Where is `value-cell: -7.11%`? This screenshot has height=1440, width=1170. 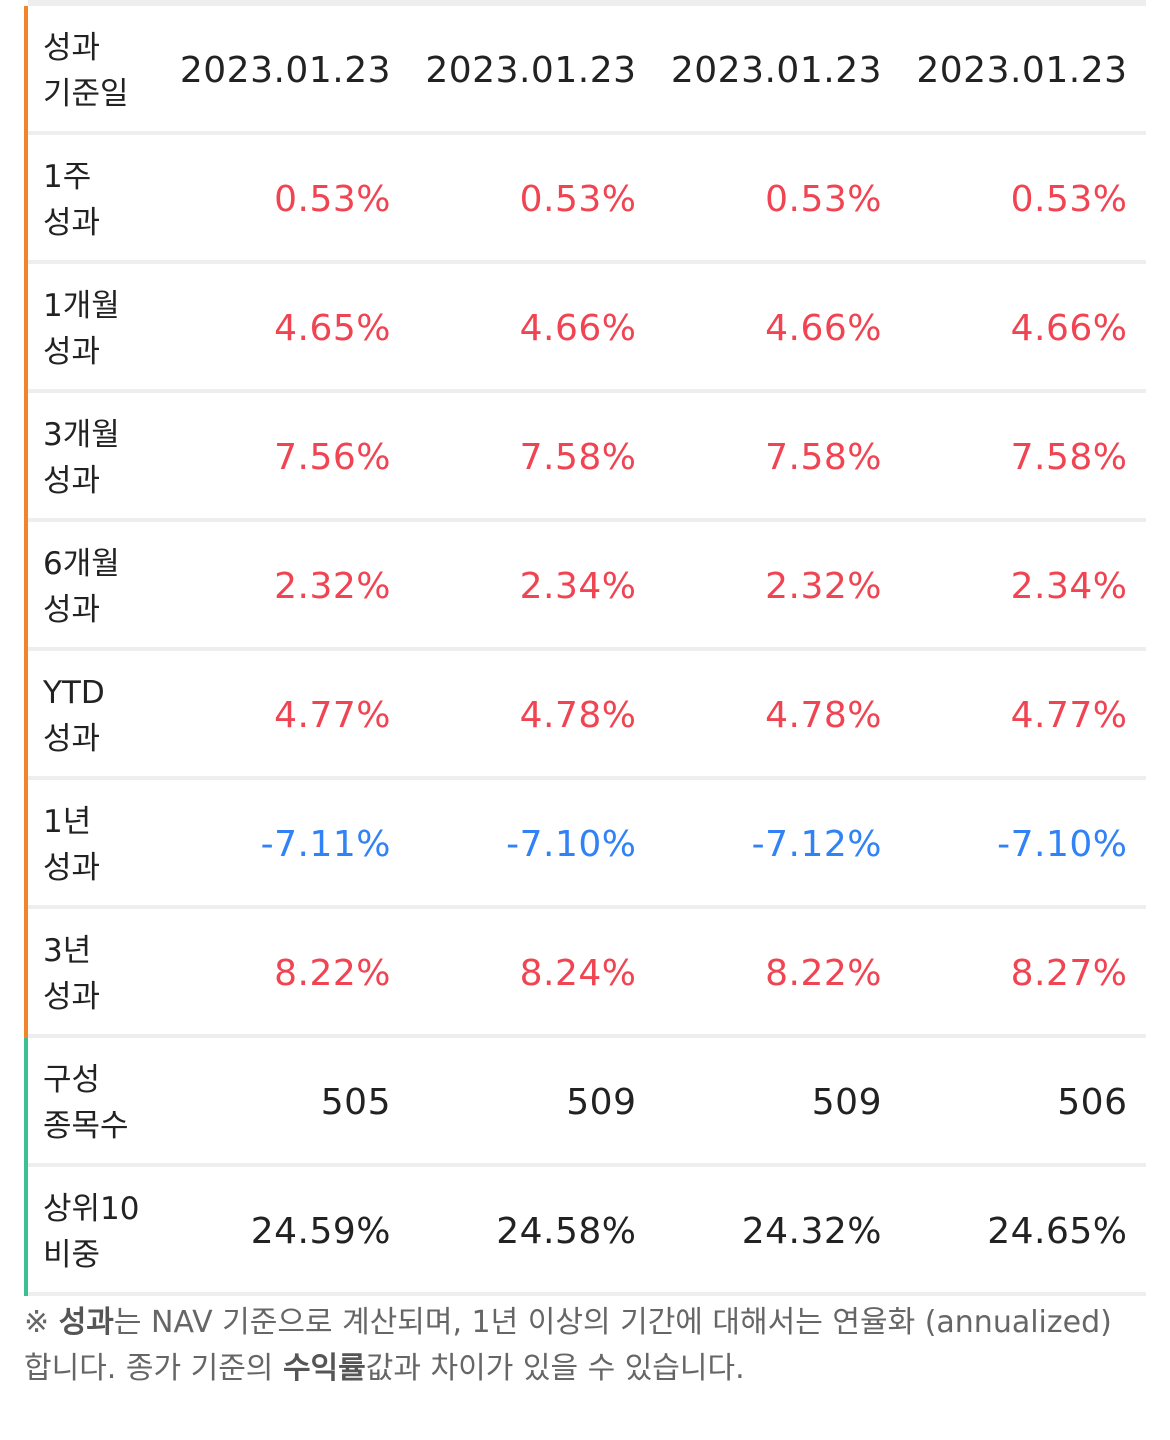
value-cell: -7.11% is located at coordinates (325, 844).